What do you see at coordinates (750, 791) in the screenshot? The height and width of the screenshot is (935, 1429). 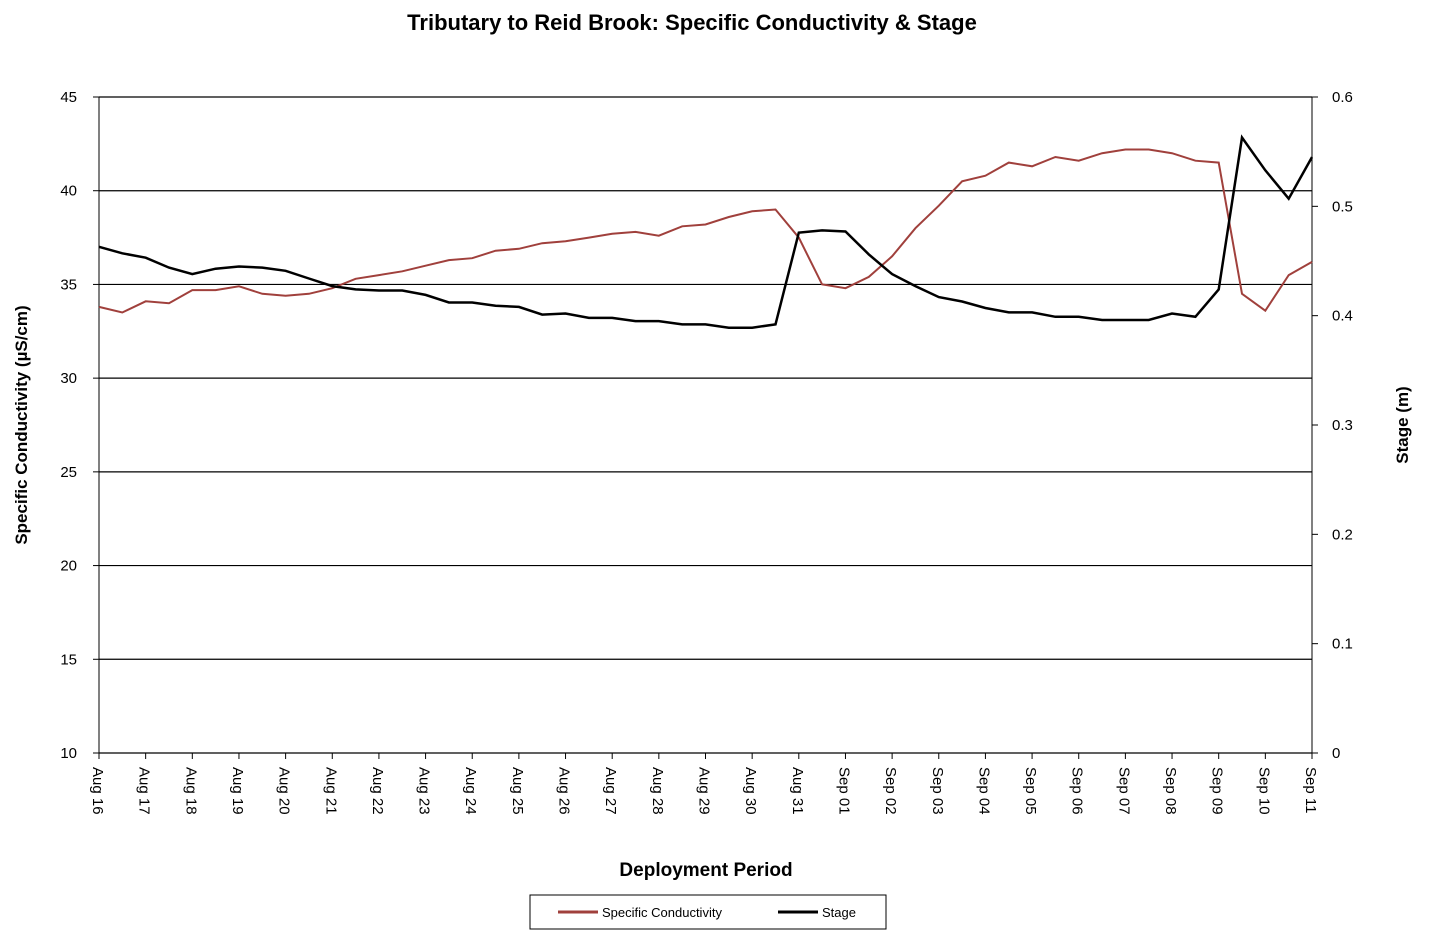 I see `x-tick-label: Aug 30` at bounding box center [750, 791].